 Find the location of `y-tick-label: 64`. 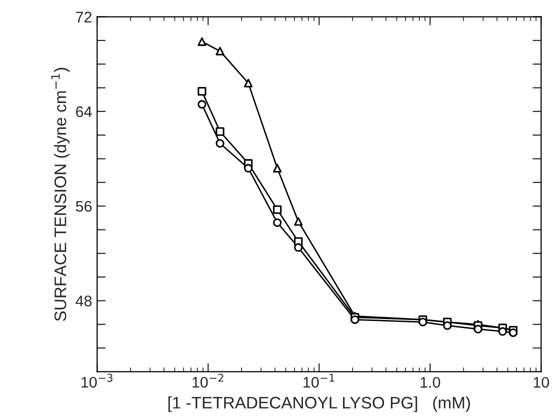

y-tick-label: 64 is located at coordinates (84, 112).